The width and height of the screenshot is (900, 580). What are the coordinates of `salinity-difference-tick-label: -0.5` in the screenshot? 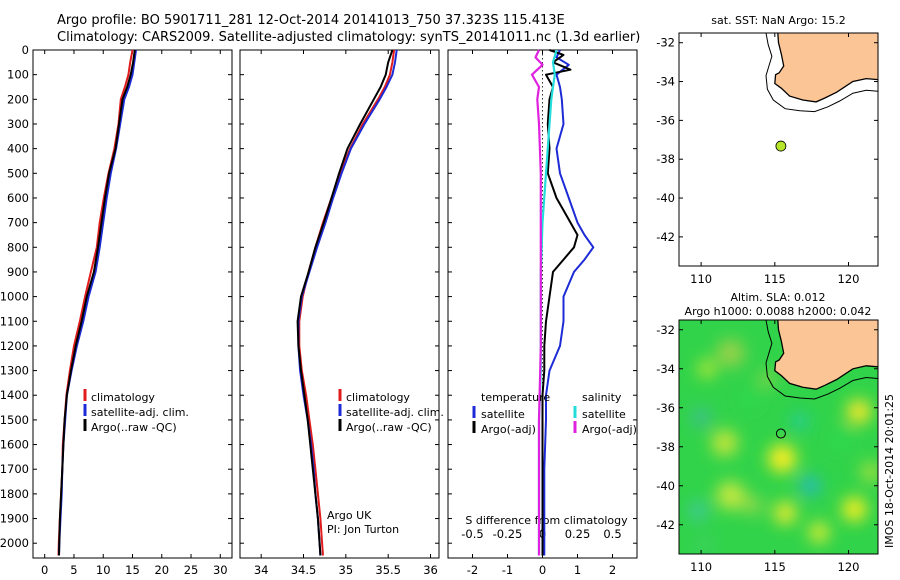 It's located at (472, 534).